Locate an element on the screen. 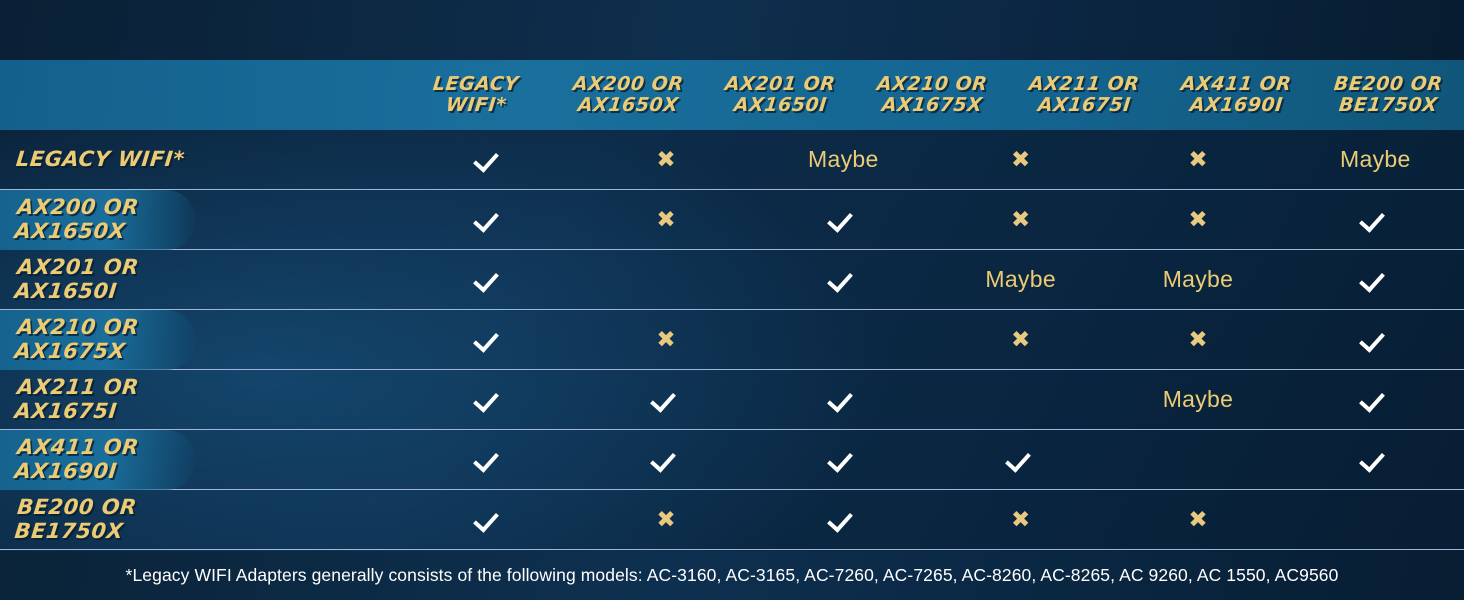 This screenshot has height=600, width=1464. header-corner-cell is located at coordinates (200, 95).